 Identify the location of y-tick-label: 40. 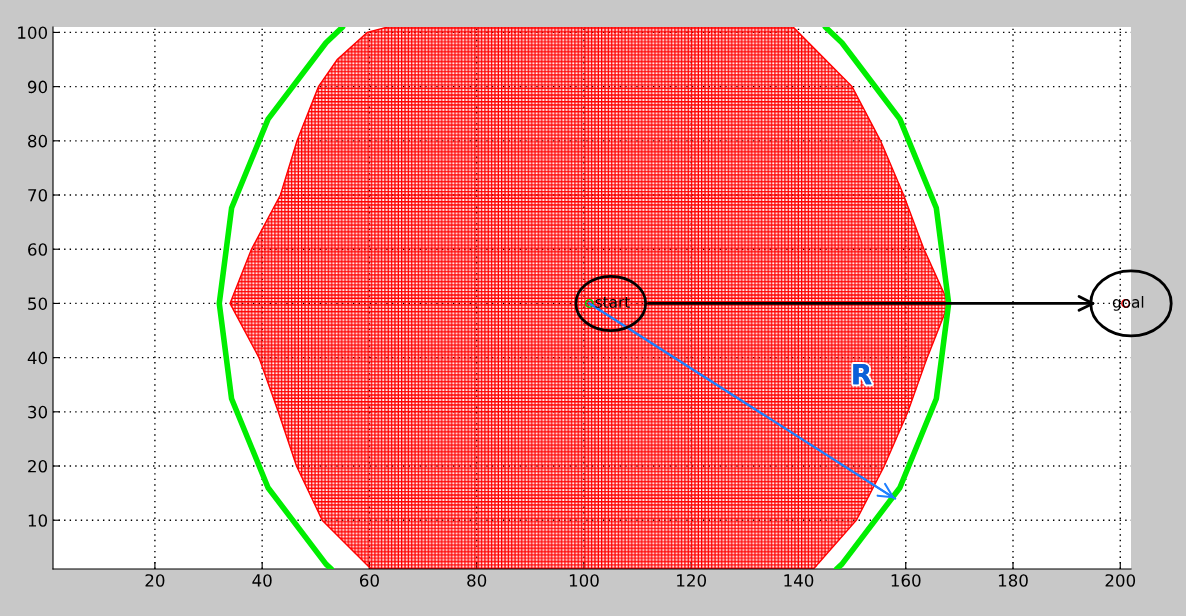
(37, 358).